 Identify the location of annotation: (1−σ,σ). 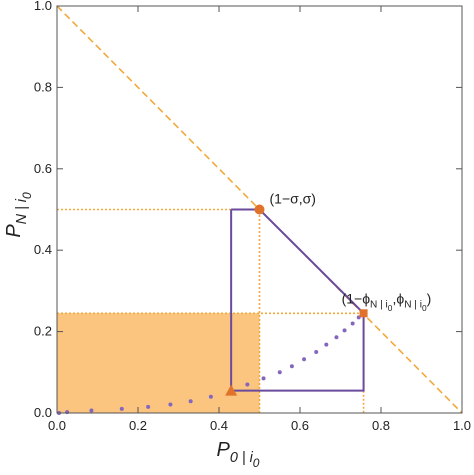
(293, 199).